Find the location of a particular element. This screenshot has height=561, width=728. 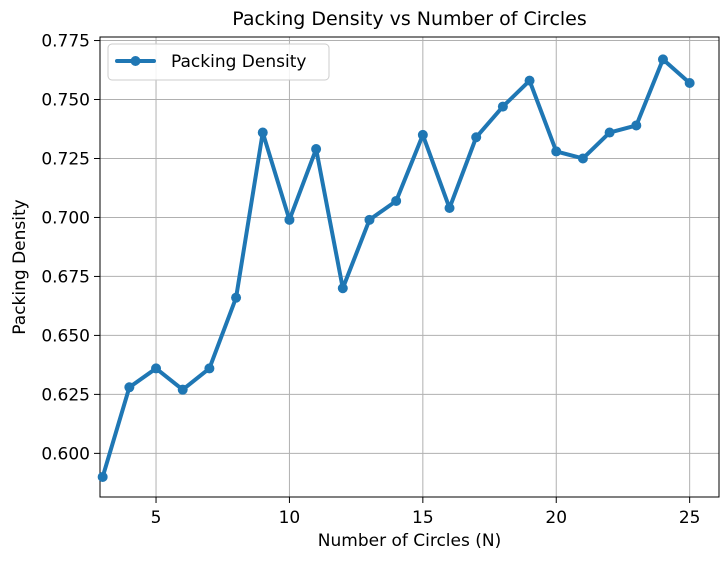

y-tick-label: 0.700 is located at coordinates (65, 218).